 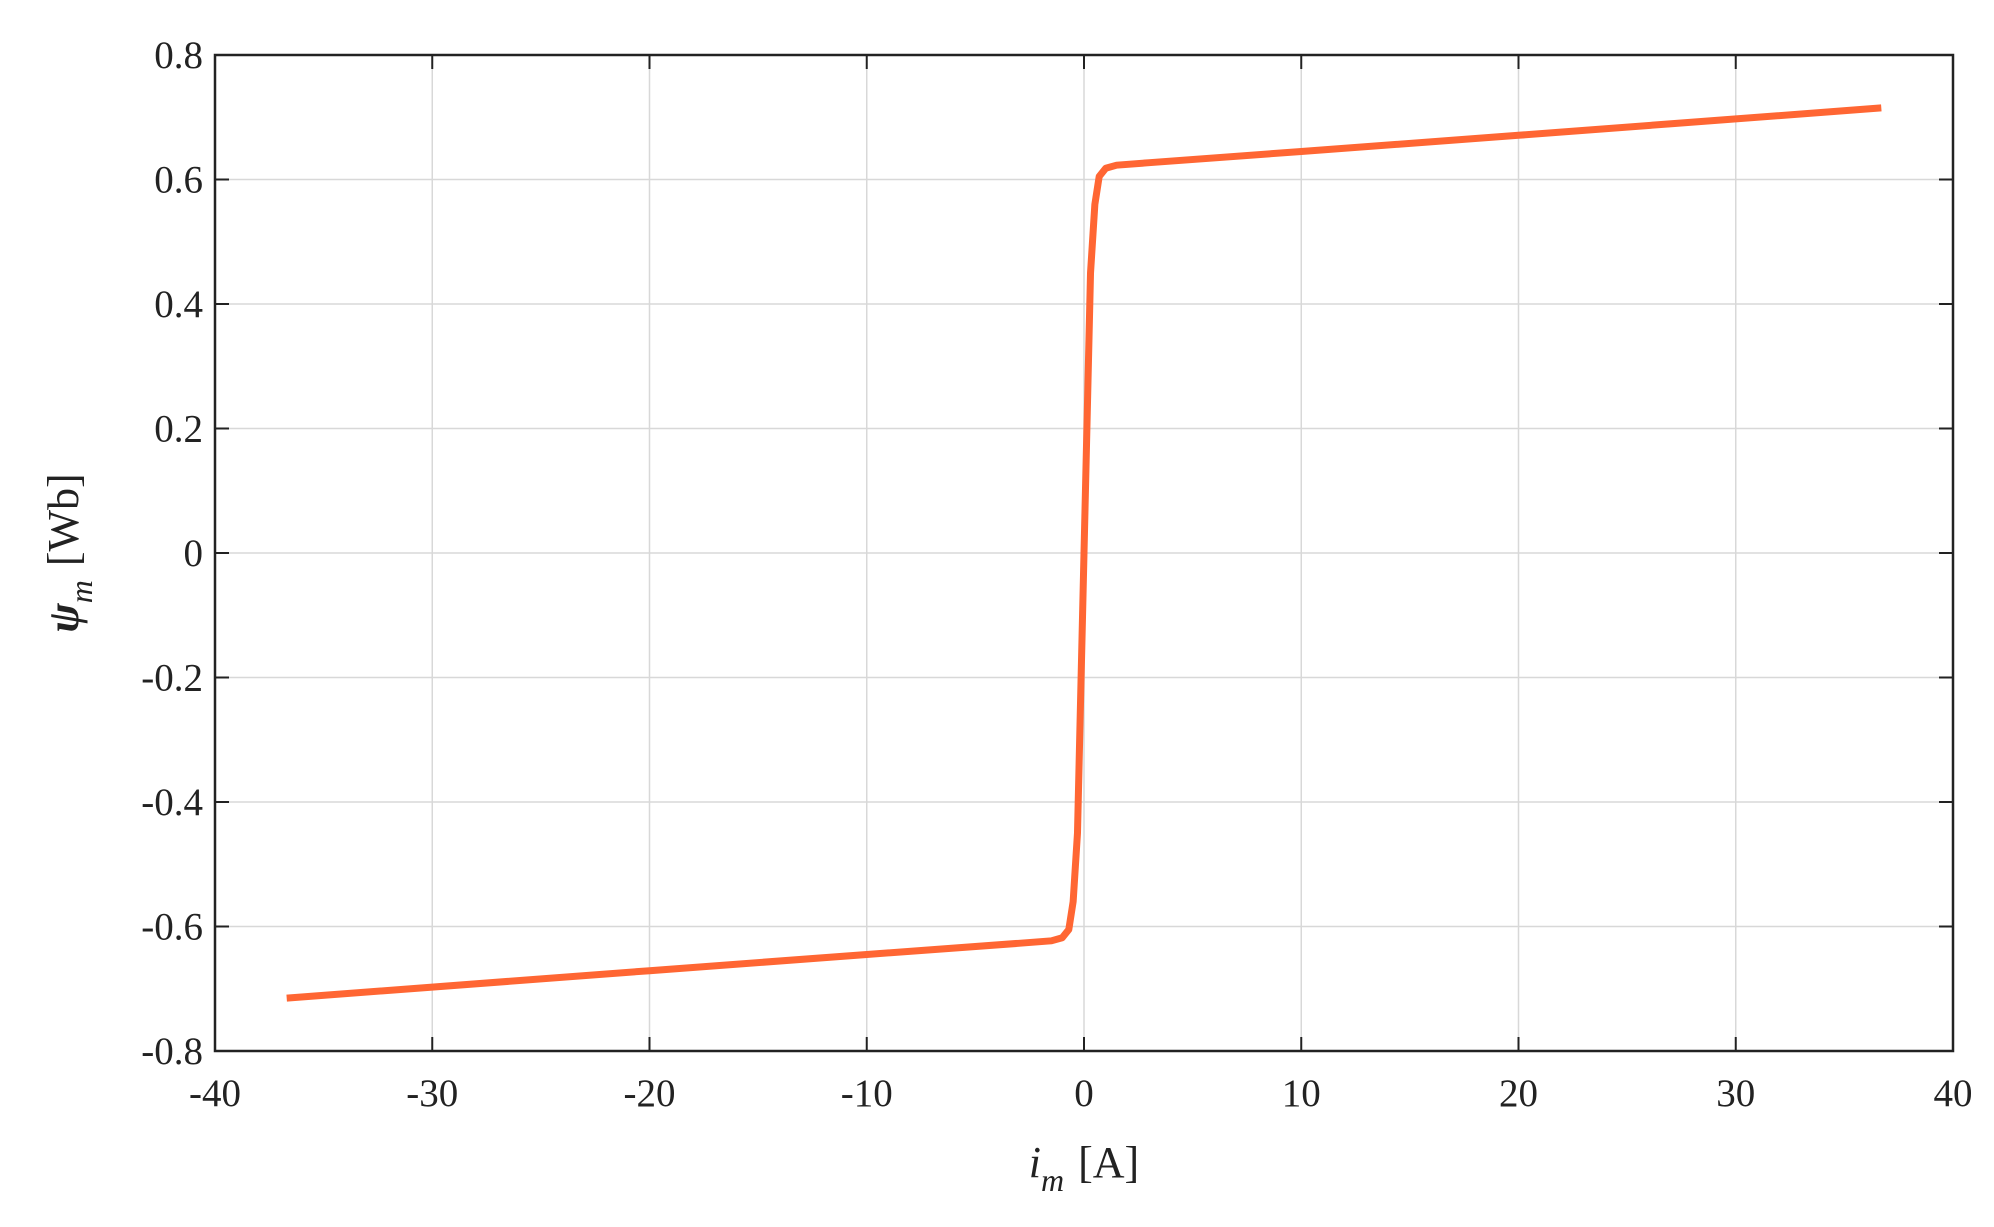 What do you see at coordinates (172, 1051) in the screenshot?
I see `y-tick-label: -0.8` at bounding box center [172, 1051].